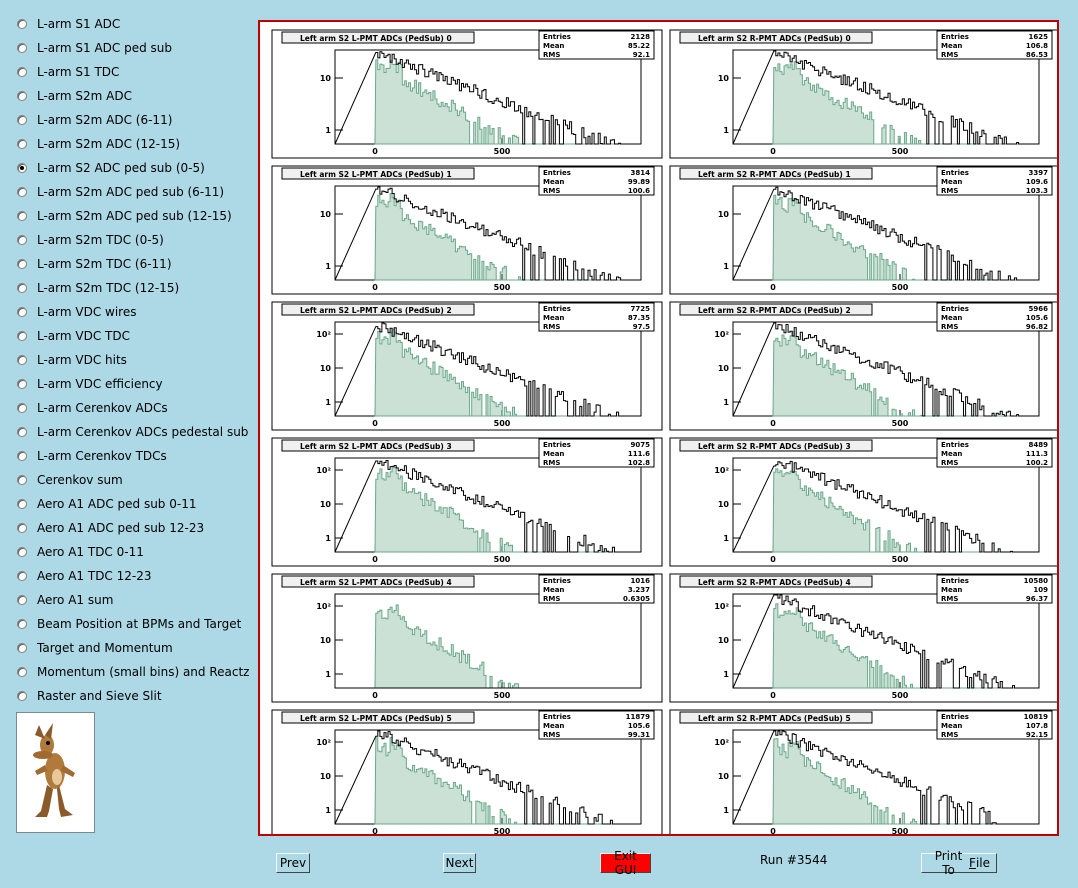  Describe the element at coordinates (459, 863) in the screenshot. I see `next-button: Next` at that location.